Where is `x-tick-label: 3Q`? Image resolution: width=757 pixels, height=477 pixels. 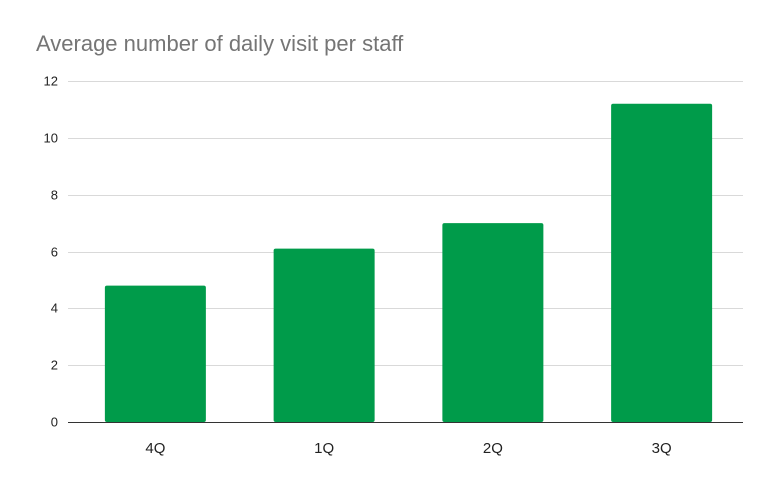
x-tick-label: 3Q is located at coordinates (662, 448).